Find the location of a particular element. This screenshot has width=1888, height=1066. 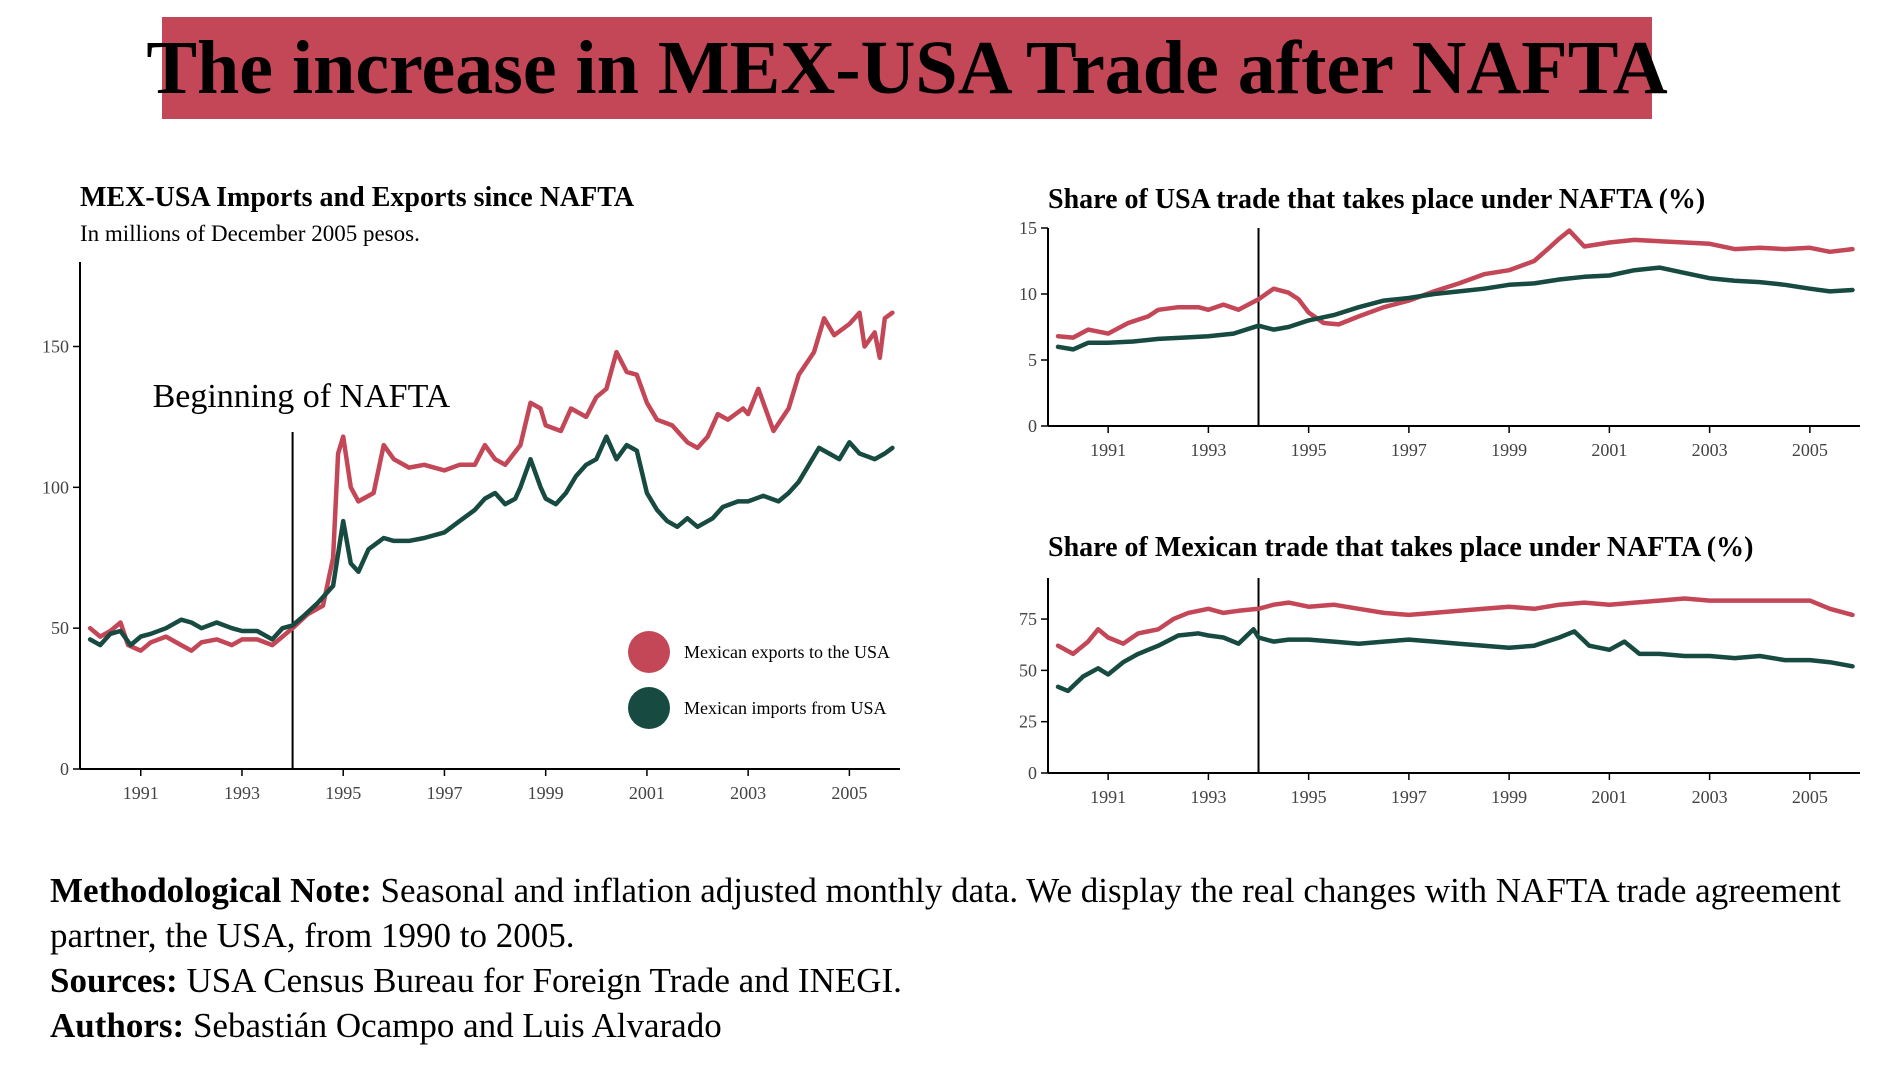

y-tick-label: 5 is located at coordinates (1032, 360).